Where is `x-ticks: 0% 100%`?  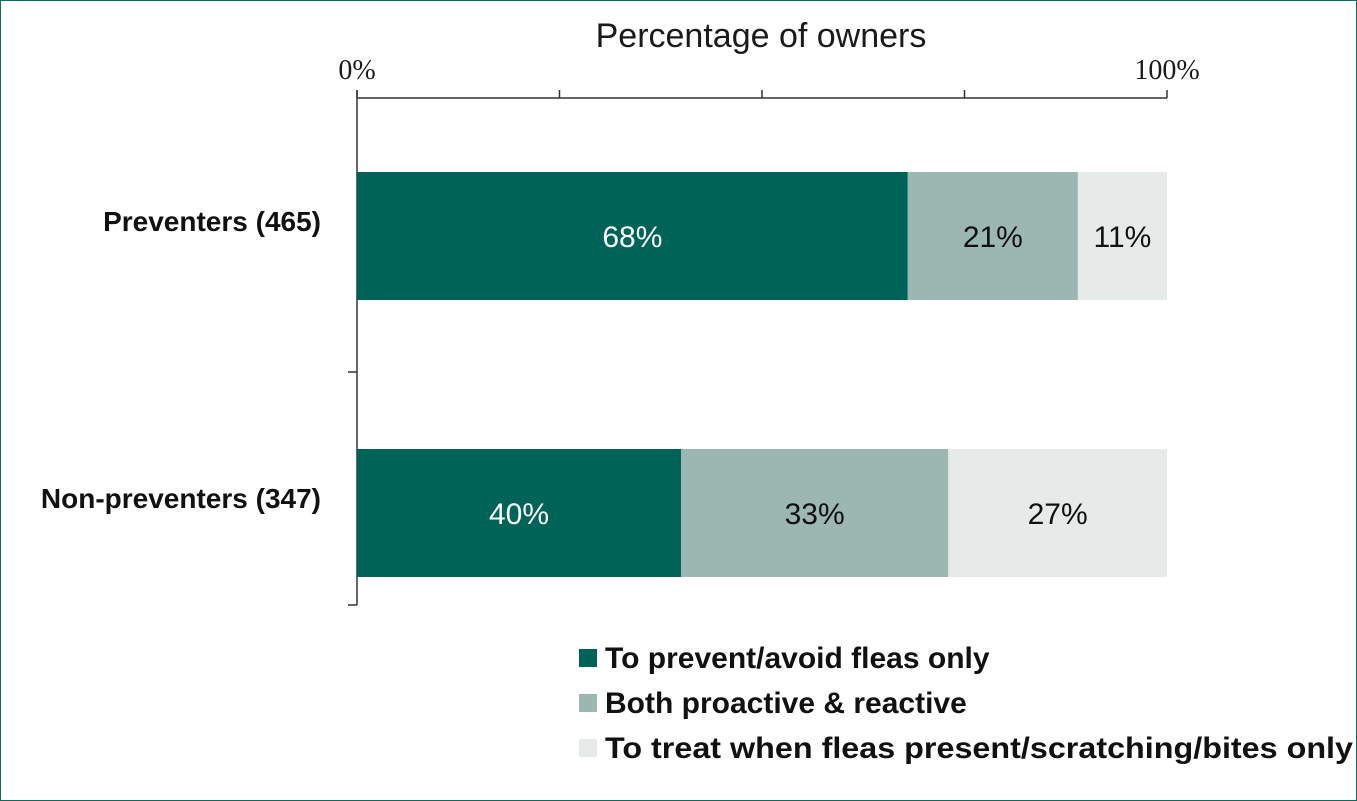 x-ticks: 0% 100% is located at coordinates (769, 76).